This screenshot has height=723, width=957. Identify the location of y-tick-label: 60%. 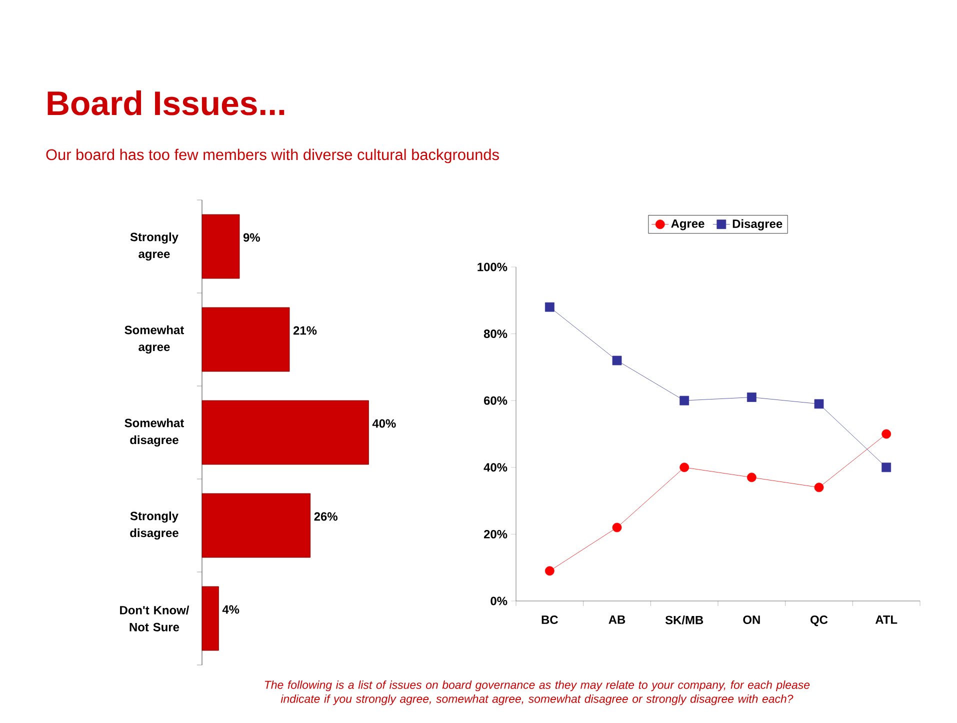
(496, 400).